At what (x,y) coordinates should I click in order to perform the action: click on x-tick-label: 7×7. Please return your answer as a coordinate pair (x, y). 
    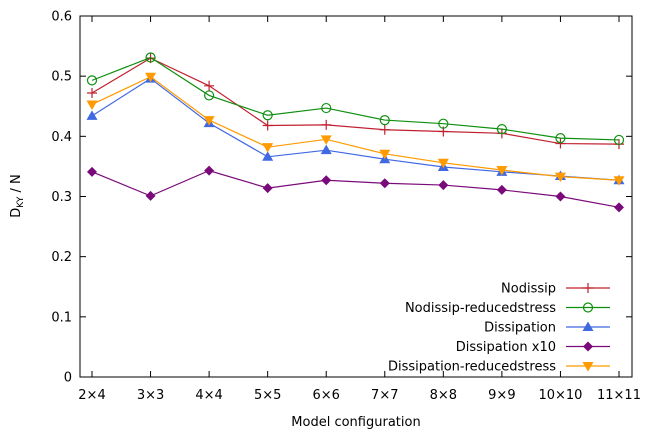
    Looking at the image, I should click on (384, 395).